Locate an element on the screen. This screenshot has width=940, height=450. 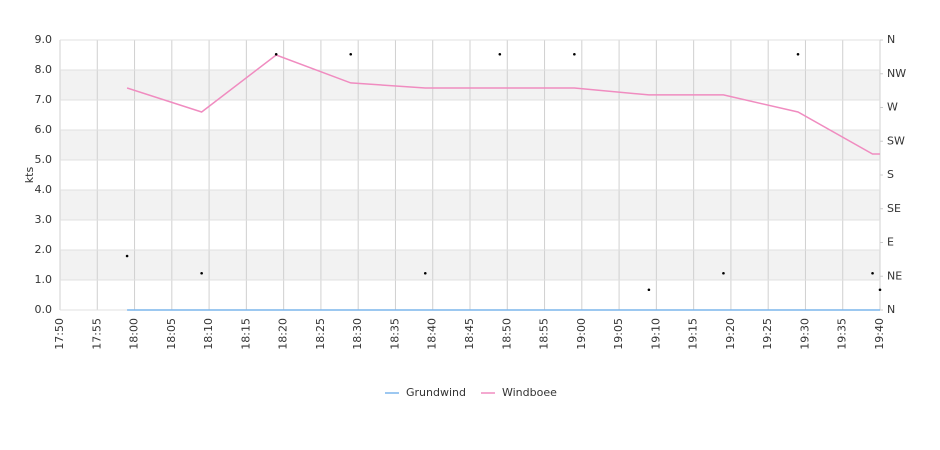
x-tick-label: 18:00 is located at coordinates (134, 334).